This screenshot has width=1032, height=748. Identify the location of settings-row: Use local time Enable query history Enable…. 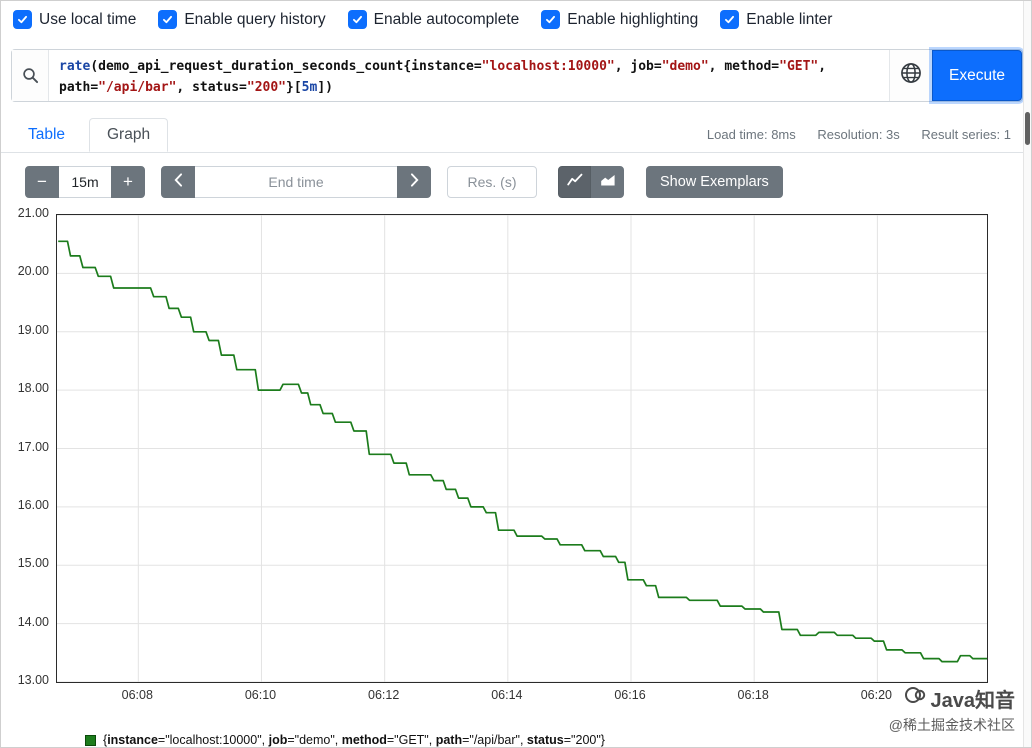
(422, 19).